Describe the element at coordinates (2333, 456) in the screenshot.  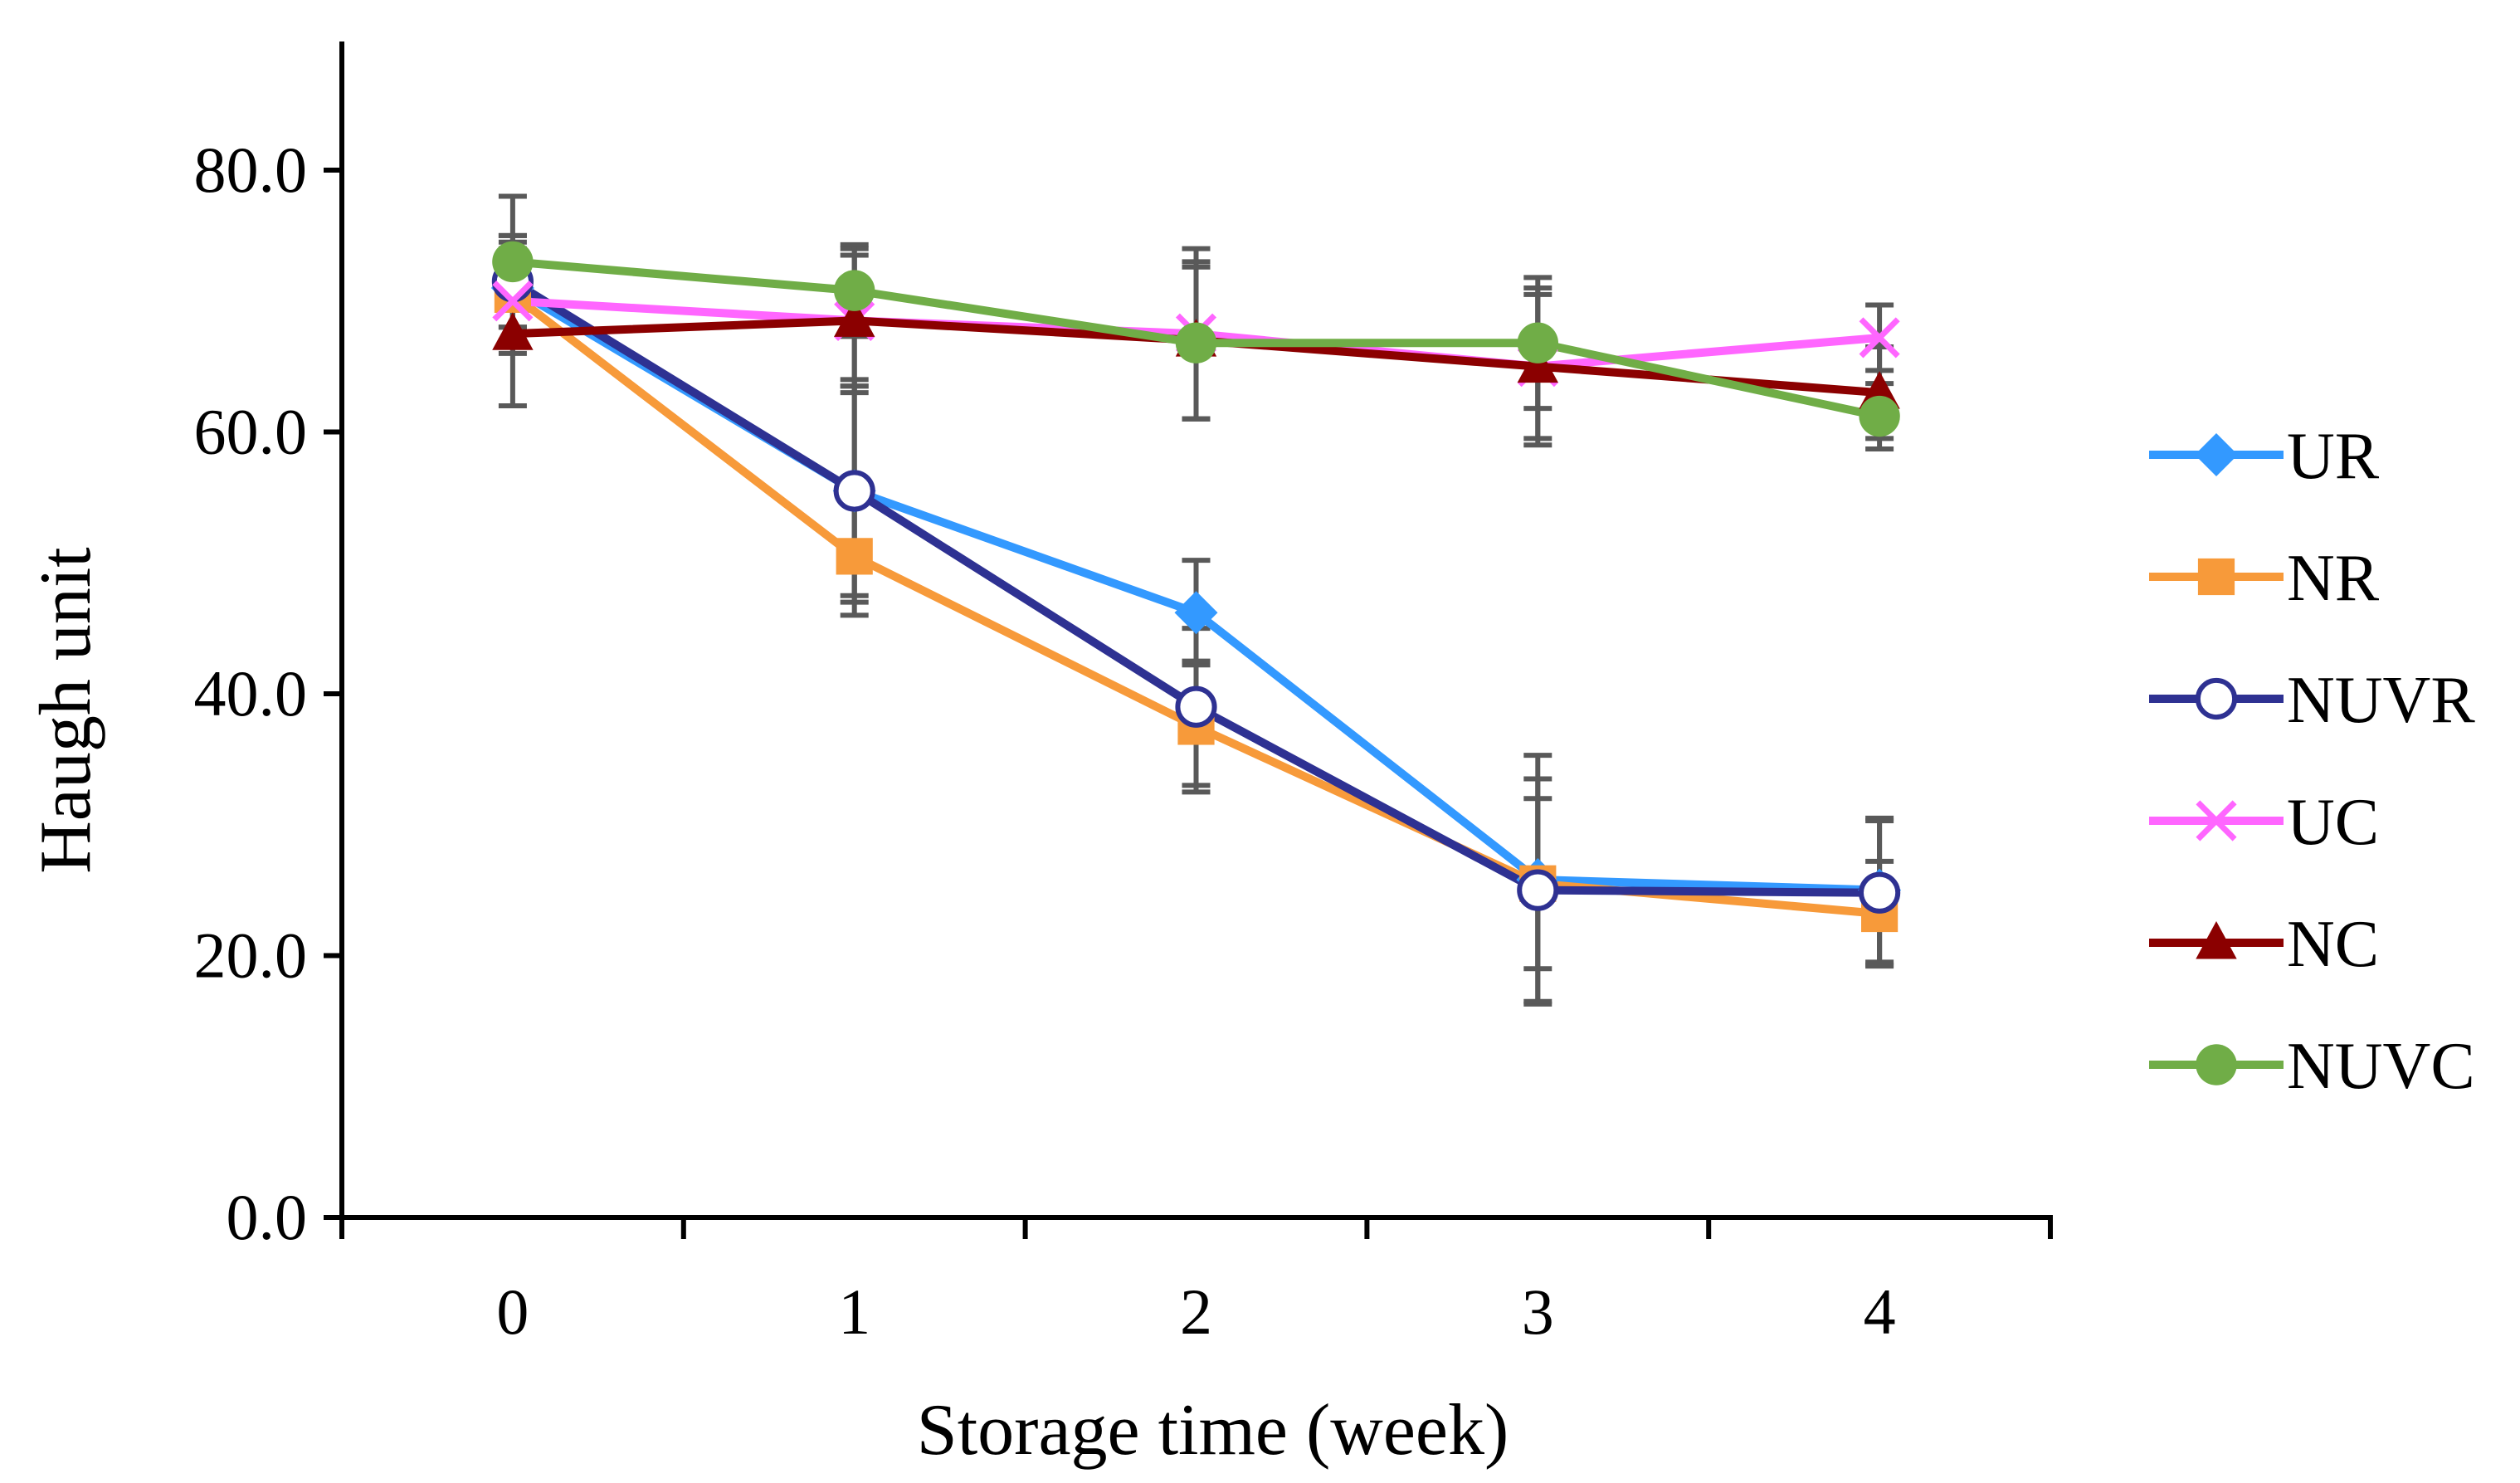
I see `legend-label: UR` at that location.